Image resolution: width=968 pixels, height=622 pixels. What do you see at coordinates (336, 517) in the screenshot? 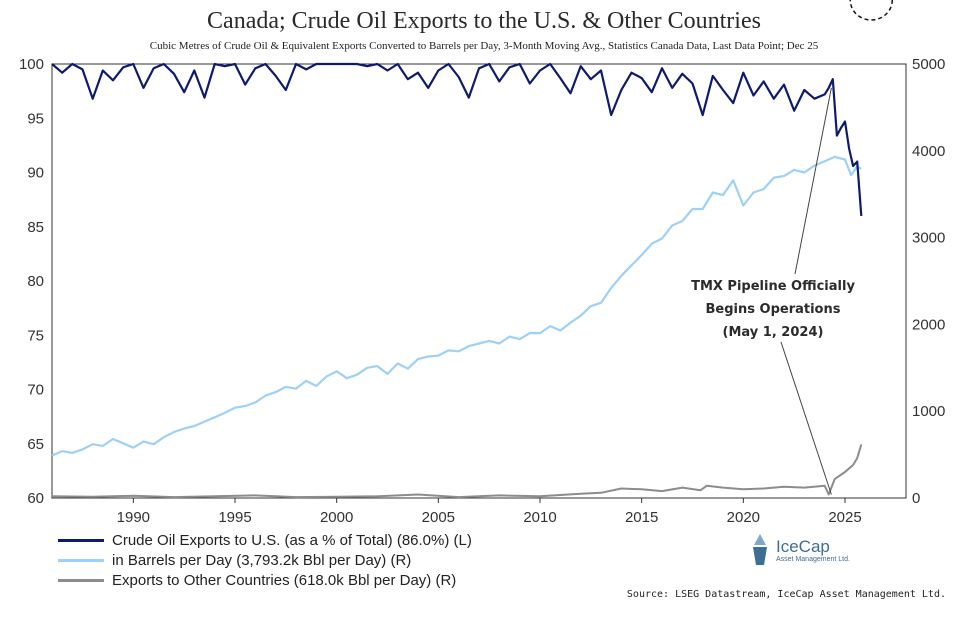
I see `x-tick-label: 2000` at bounding box center [336, 517].